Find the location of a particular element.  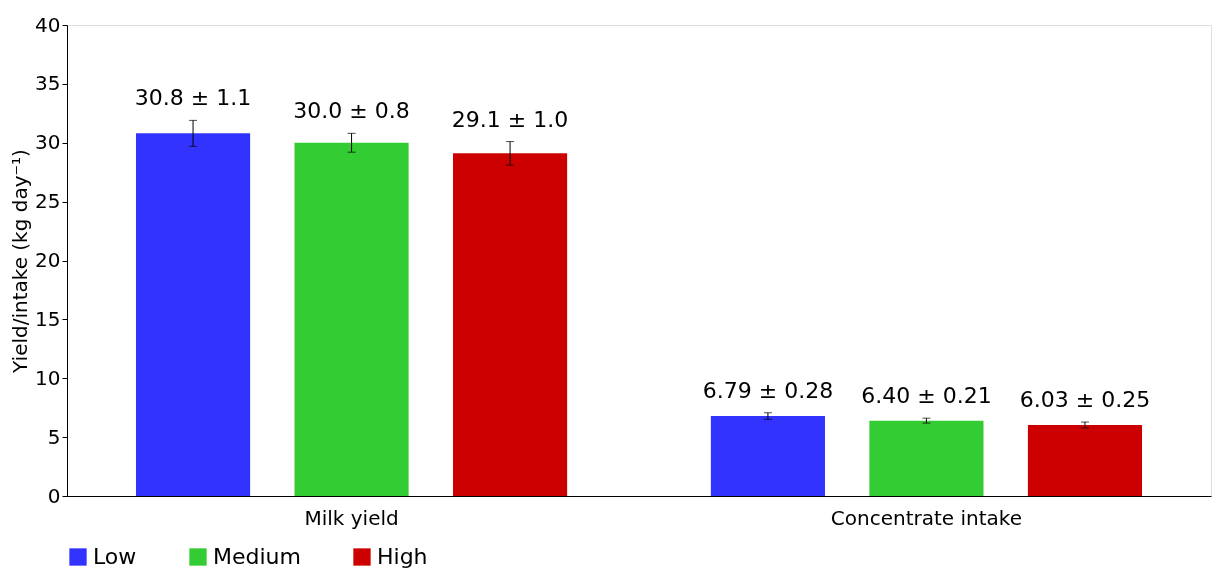

y-tick-label: 5 is located at coordinates (54, 436).